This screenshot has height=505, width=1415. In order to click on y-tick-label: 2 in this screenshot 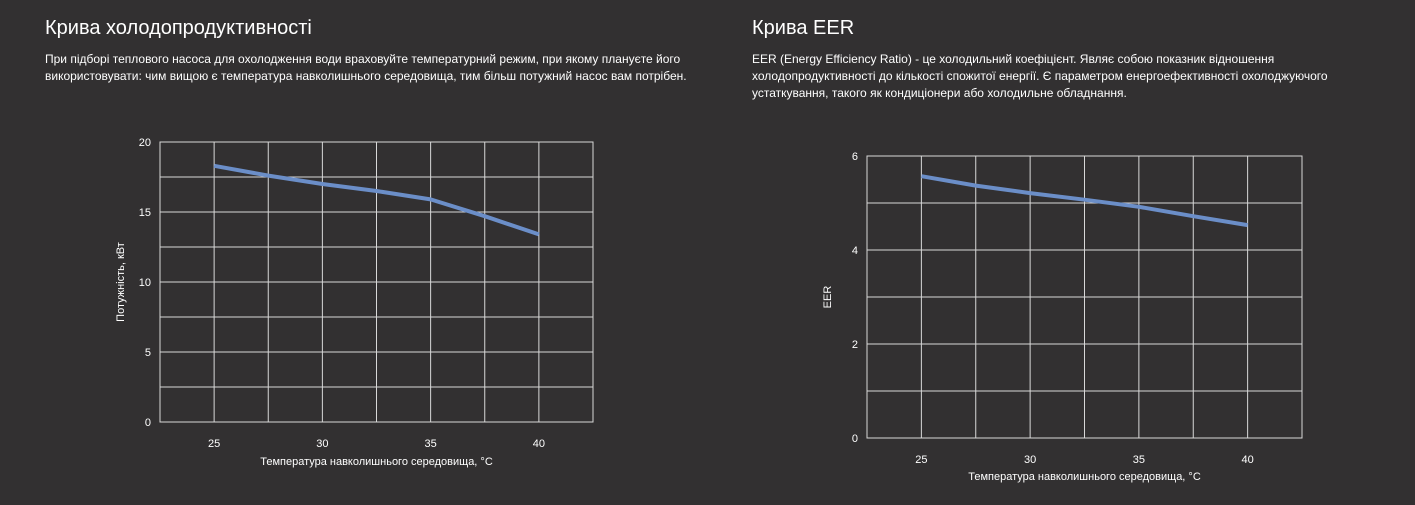, I will do `click(855, 345)`.